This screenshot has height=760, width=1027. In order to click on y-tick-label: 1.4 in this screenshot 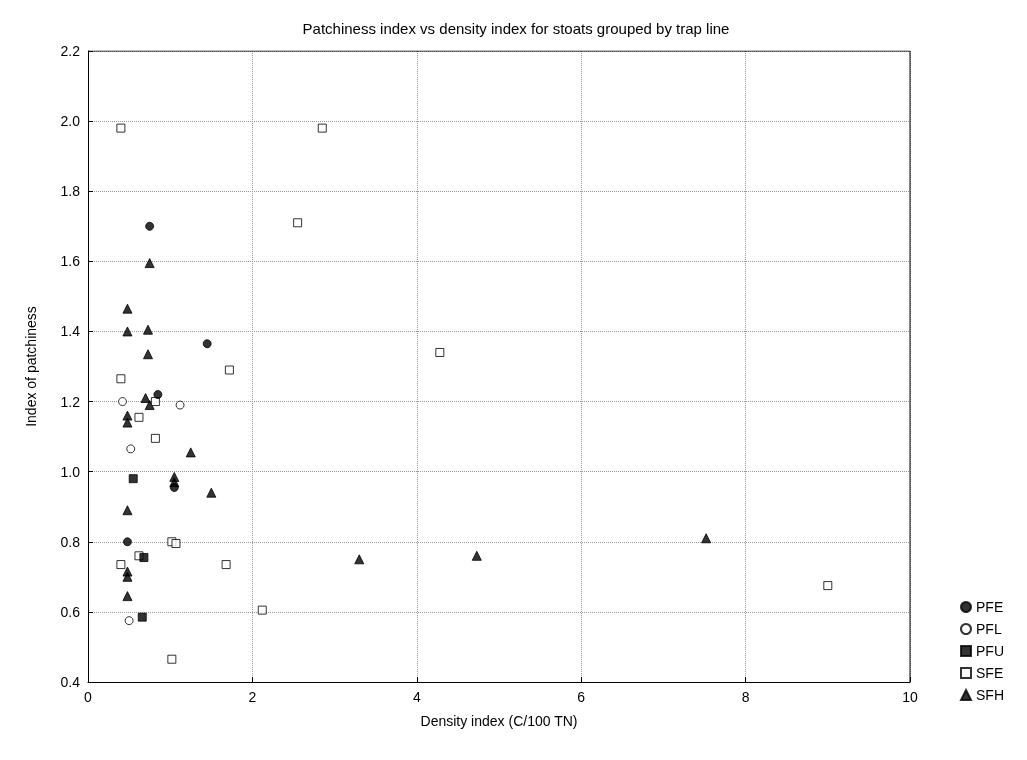, I will do `click(70, 331)`.